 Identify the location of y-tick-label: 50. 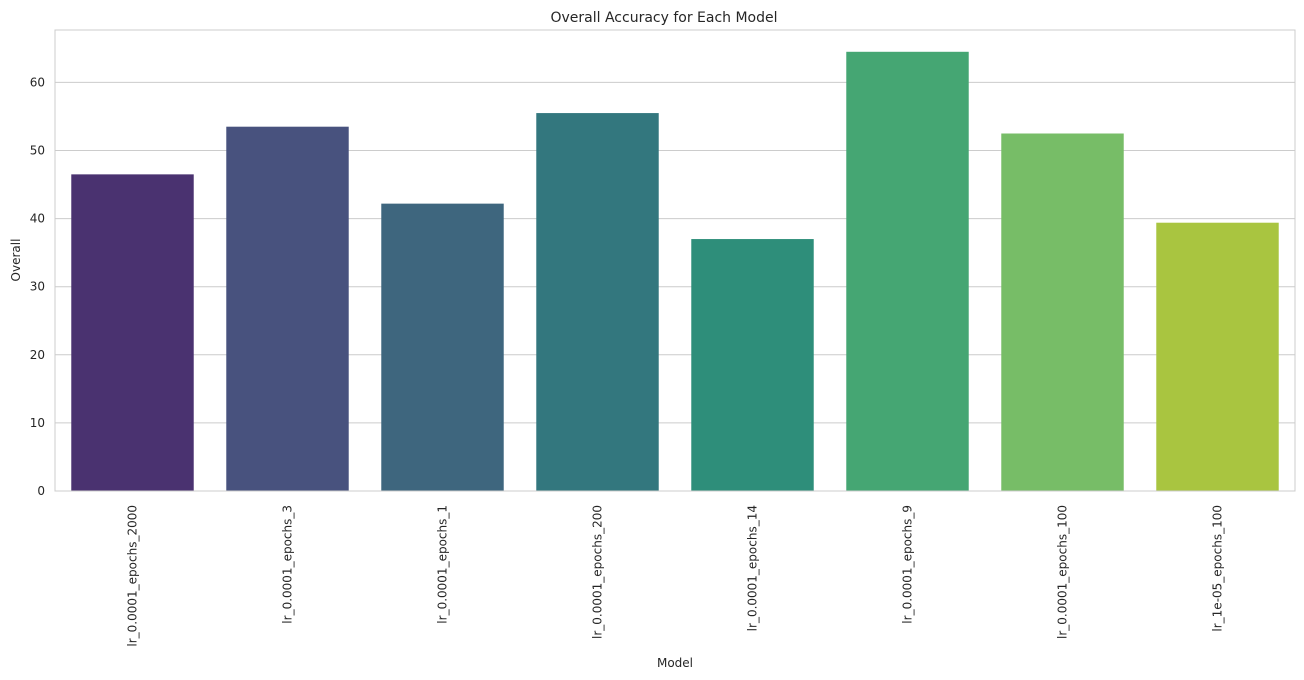
(37, 151).